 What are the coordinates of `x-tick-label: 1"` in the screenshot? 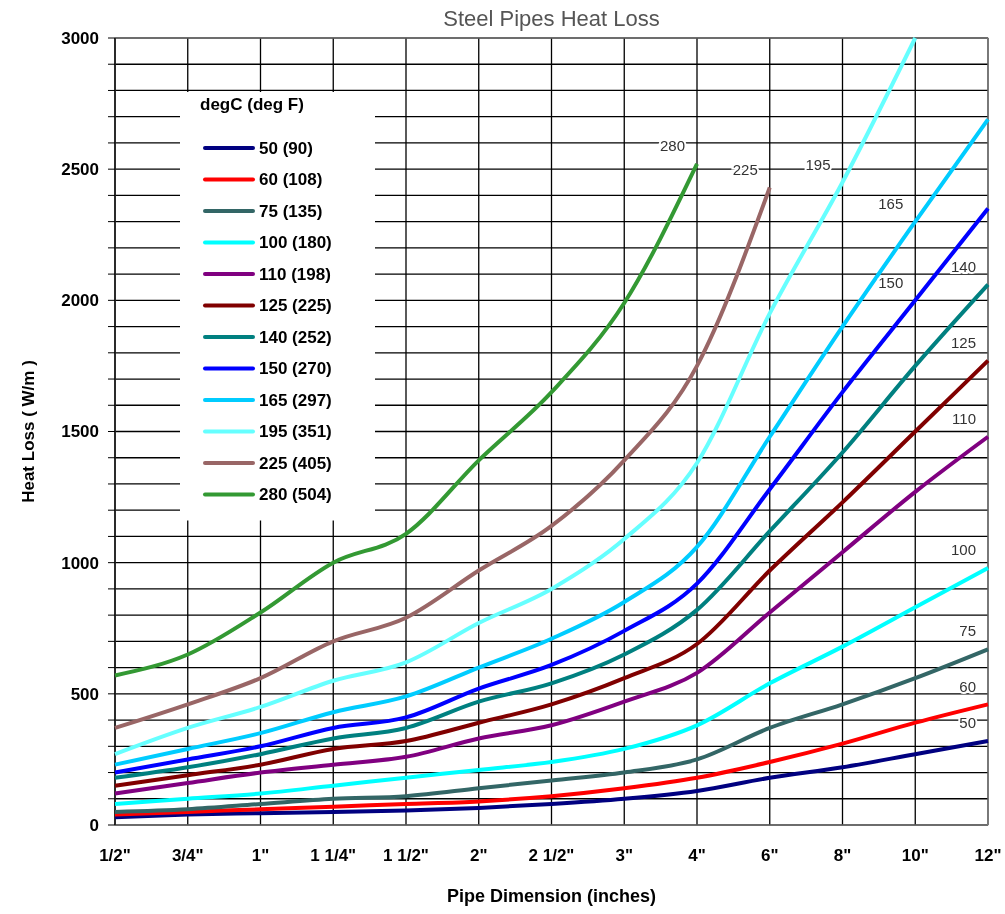 It's located at (260, 855).